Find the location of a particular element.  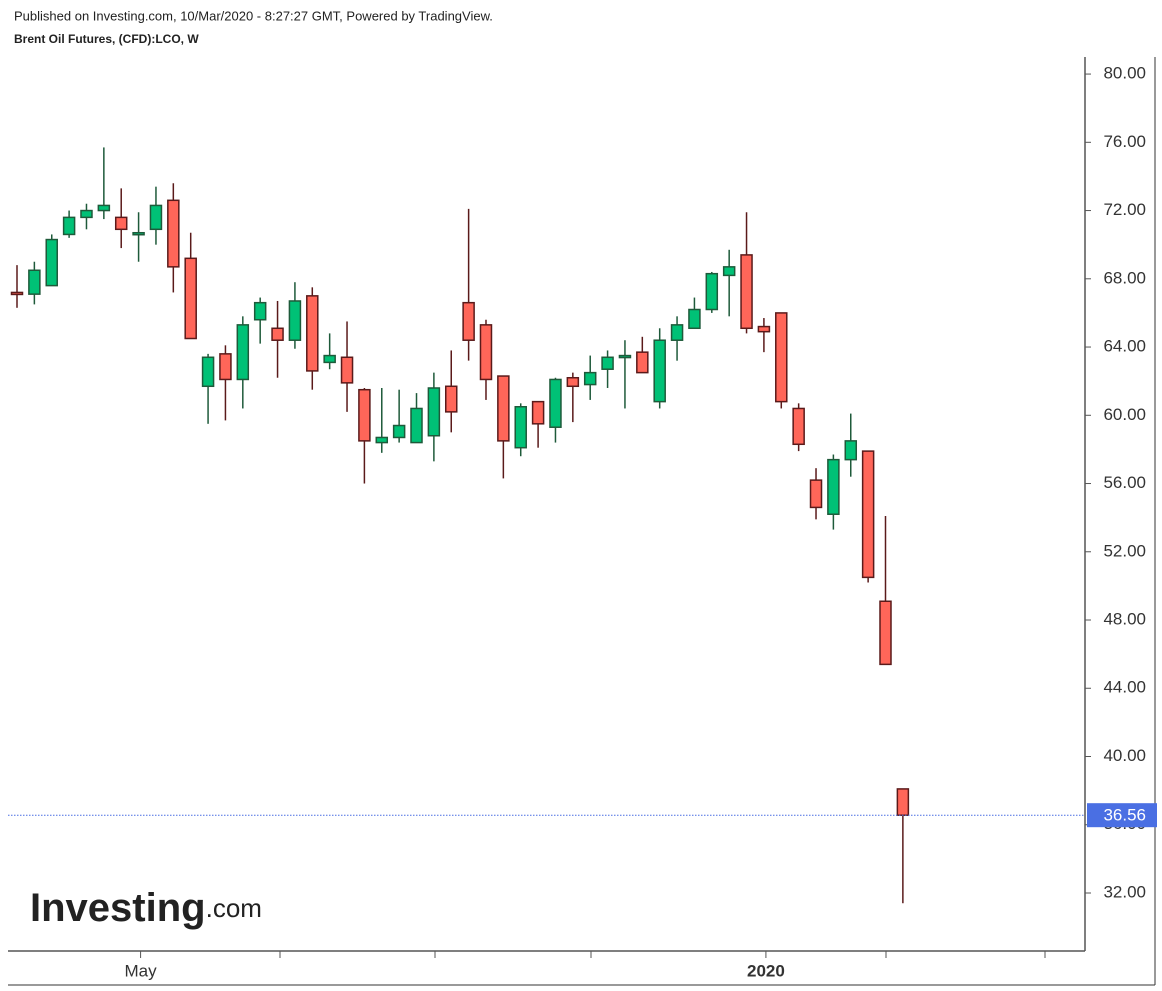

logo: Investing.com is located at coordinates (146, 908).